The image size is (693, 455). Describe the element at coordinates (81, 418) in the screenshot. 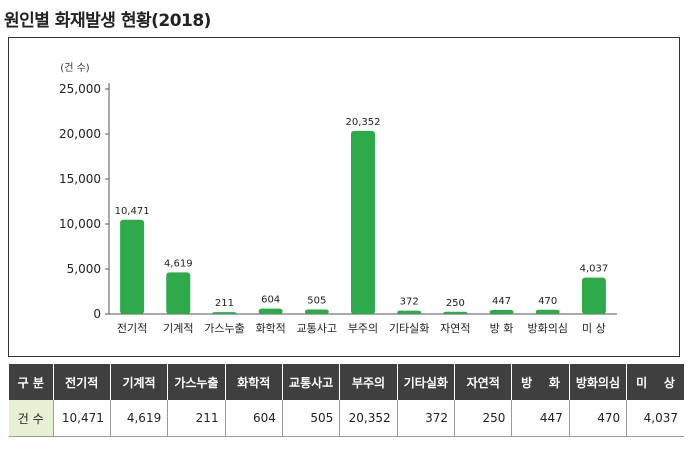

I see `table-cell: 10,471` at that location.